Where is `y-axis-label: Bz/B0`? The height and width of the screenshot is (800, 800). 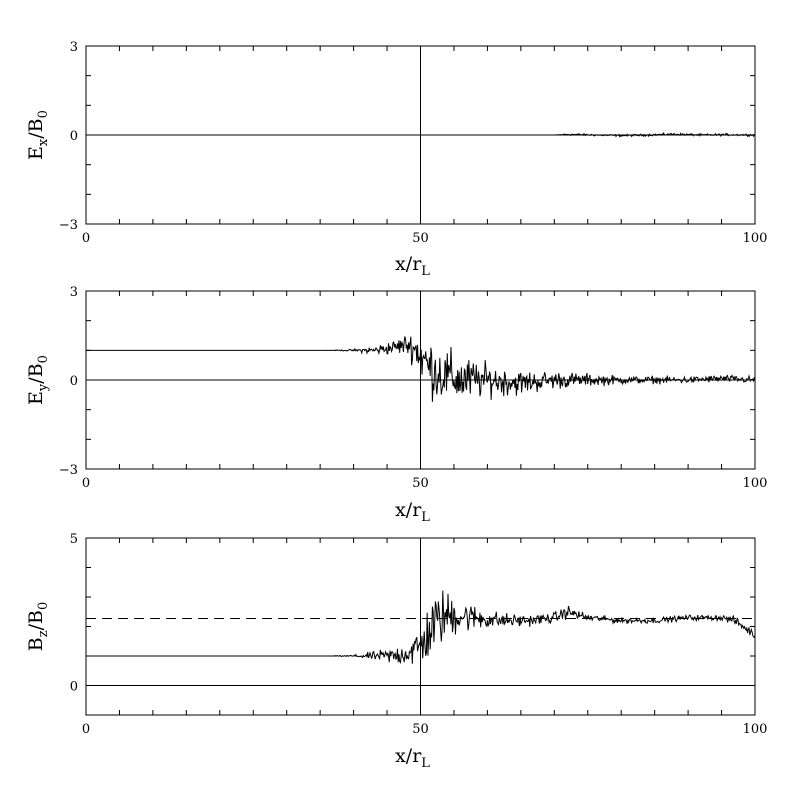 y-axis-label: Bz/B0 is located at coordinates (38, 626).